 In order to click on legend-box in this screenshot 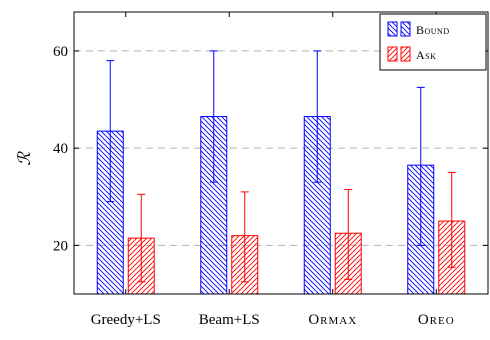, I will do `click(433, 42)`.